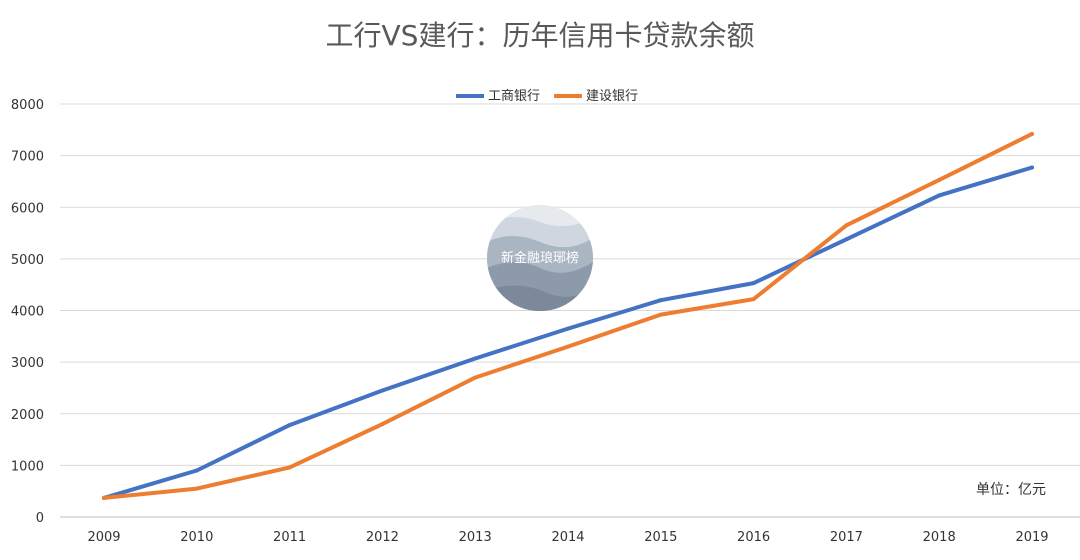  I want to click on legend-label-icbc: 工商银行, so click(514, 96).